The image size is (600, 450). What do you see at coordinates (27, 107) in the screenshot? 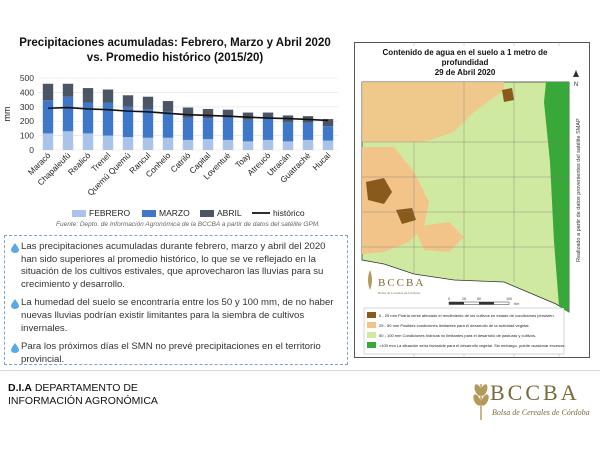
I see `y-tick-label: 300` at bounding box center [27, 107].